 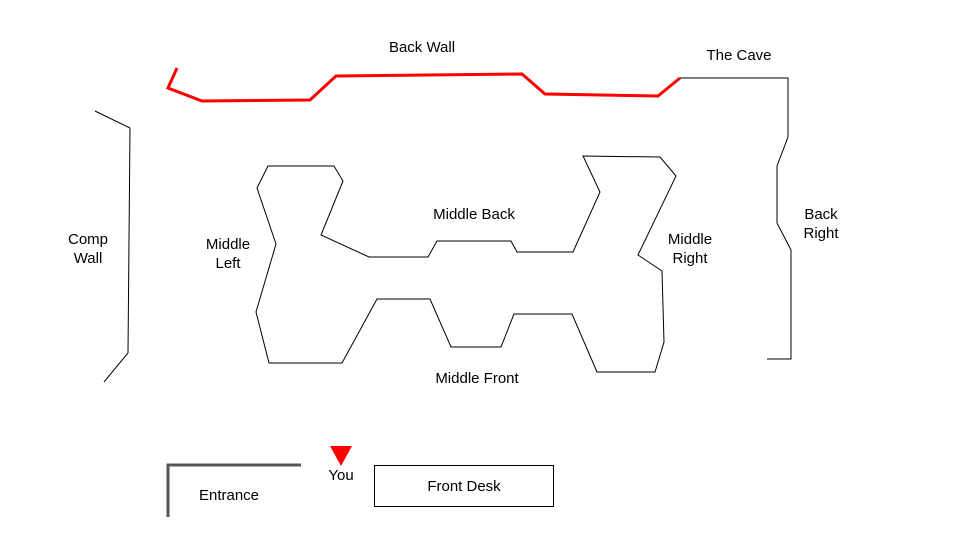 What do you see at coordinates (341, 456) in the screenshot?
I see `you-marker-icon` at bounding box center [341, 456].